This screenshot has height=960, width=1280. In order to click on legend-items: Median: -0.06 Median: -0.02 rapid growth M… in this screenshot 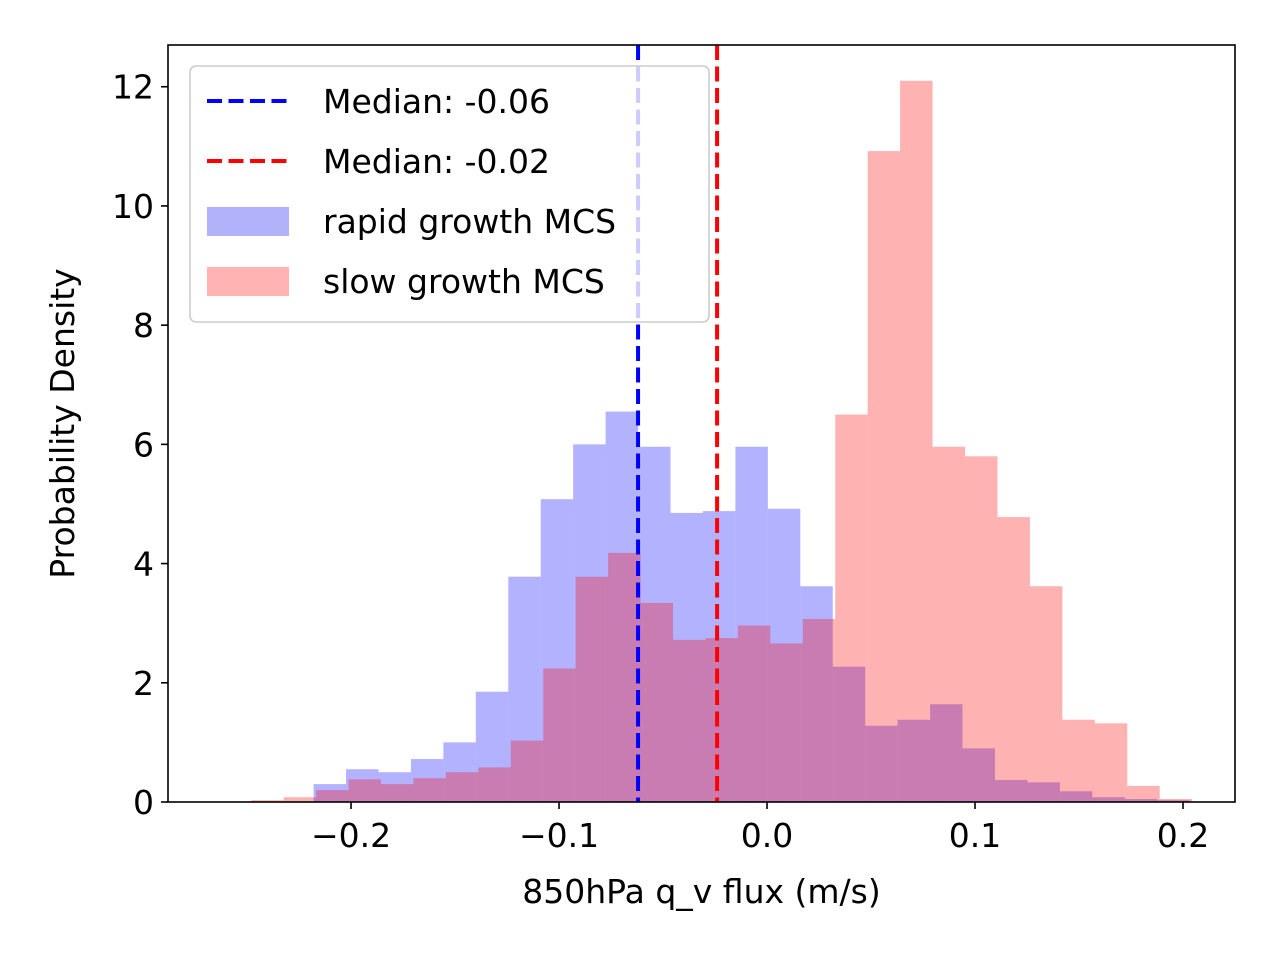, I will do `click(411, 191)`.